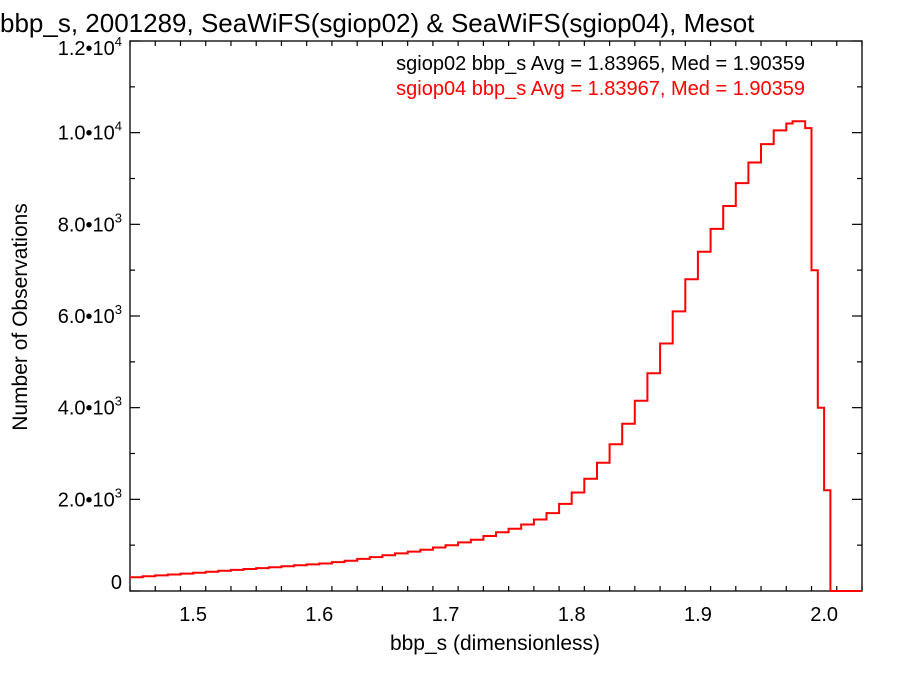 The width and height of the screenshot is (900, 680). What do you see at coordinates (446, 615) in the screenshot?
I see `x-tick-label: 1.7` at bounding box center [446, 615].